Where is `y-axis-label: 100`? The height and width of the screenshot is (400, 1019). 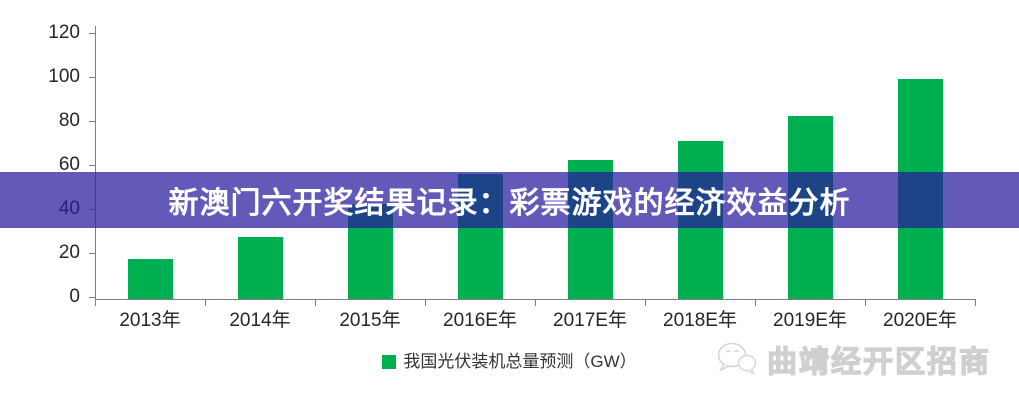 y-axis-label: 100 is located at coordinates (64, 76).